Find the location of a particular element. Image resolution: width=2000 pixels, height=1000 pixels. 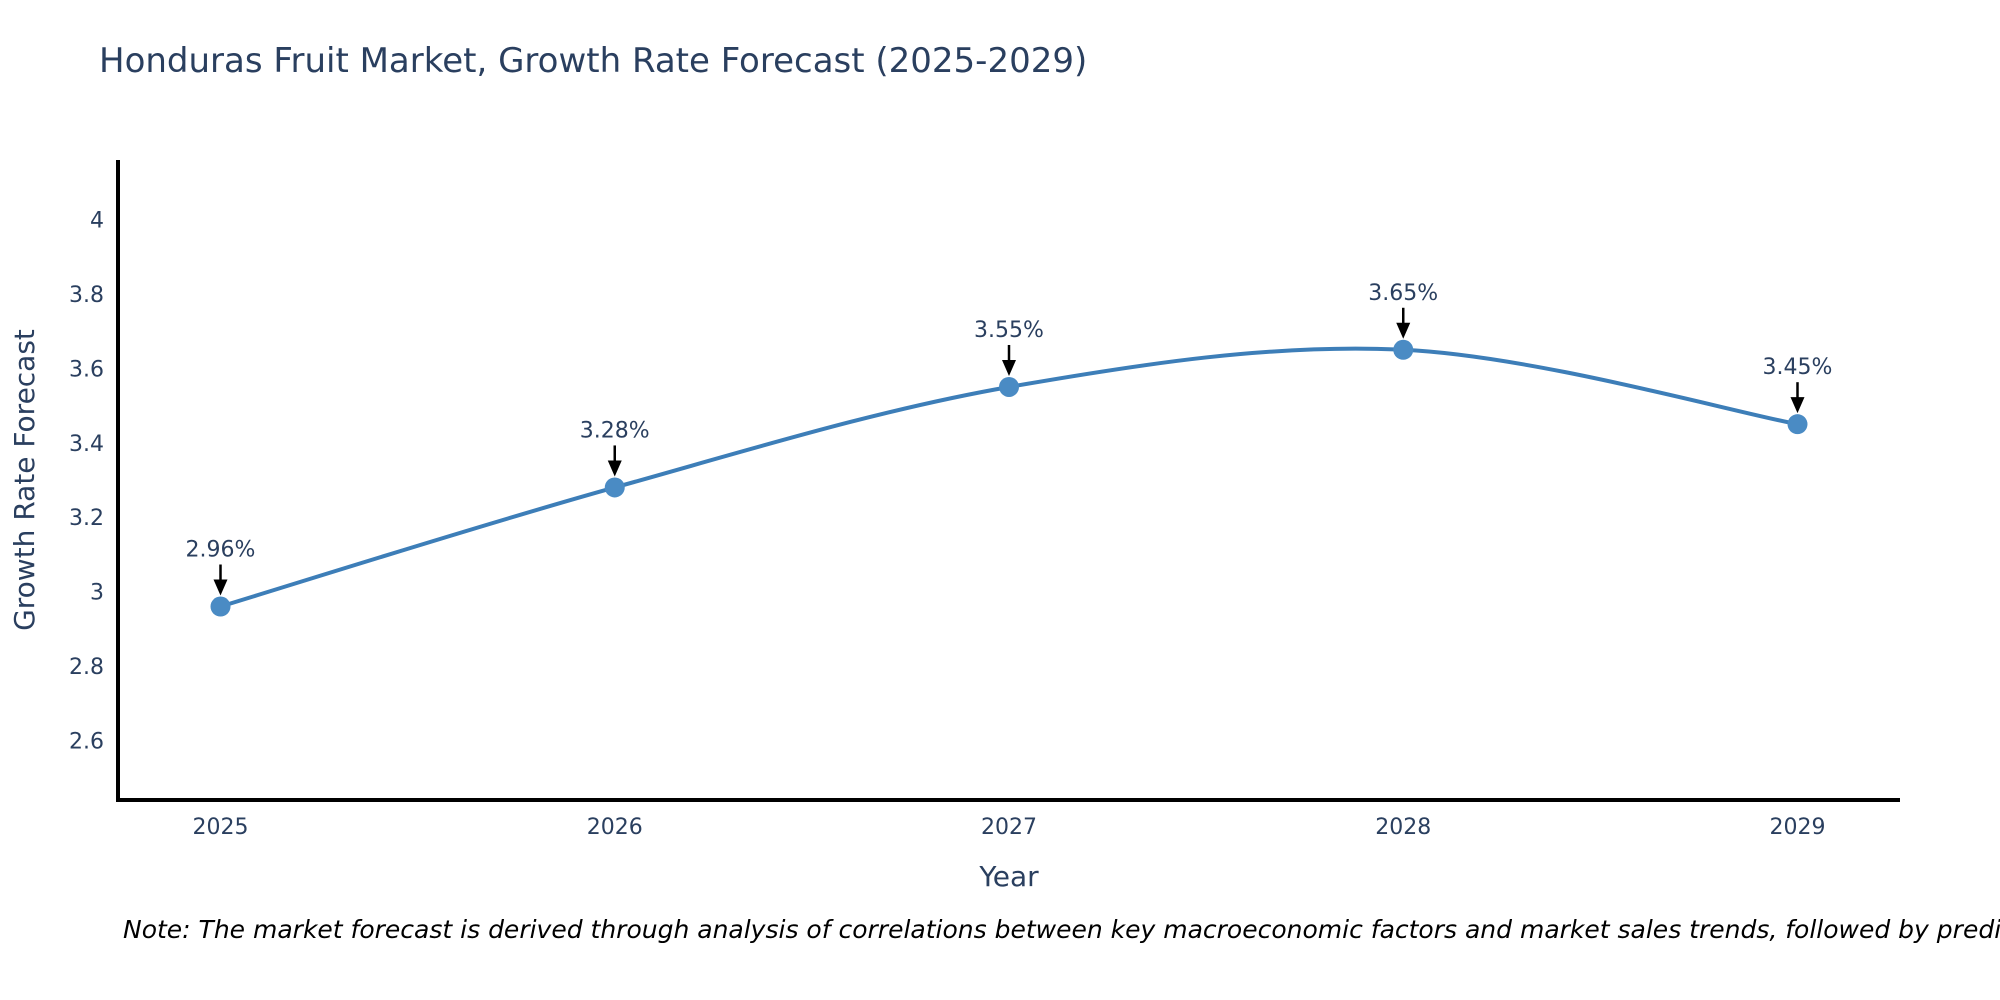

y-tick-label: 3 is located at coordinates (97, 593).